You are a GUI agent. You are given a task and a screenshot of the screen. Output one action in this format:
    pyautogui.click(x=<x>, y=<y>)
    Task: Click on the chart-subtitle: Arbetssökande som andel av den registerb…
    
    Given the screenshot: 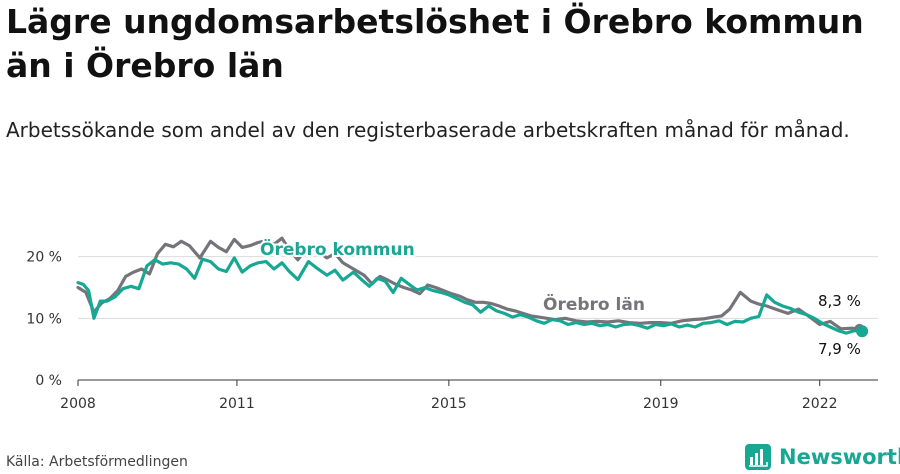 What is the action you would take?
    pyautogui.click(x=428, y=130)
    